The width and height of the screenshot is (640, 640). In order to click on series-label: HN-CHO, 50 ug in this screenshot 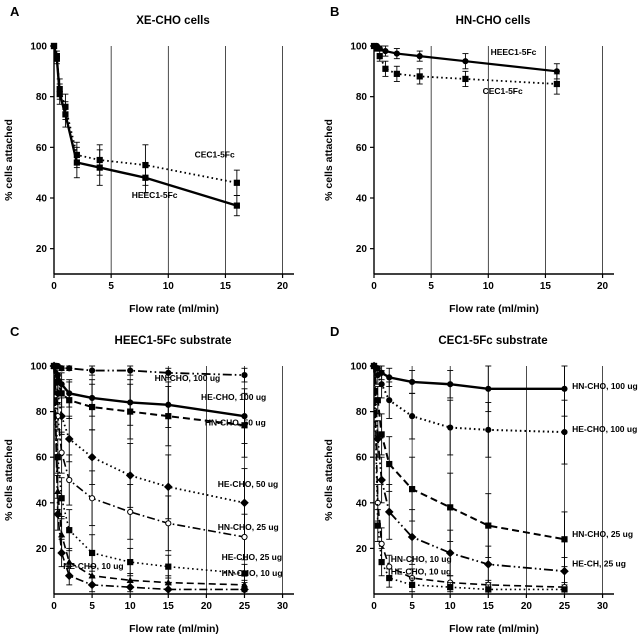, I will do `click(235, 422)`.